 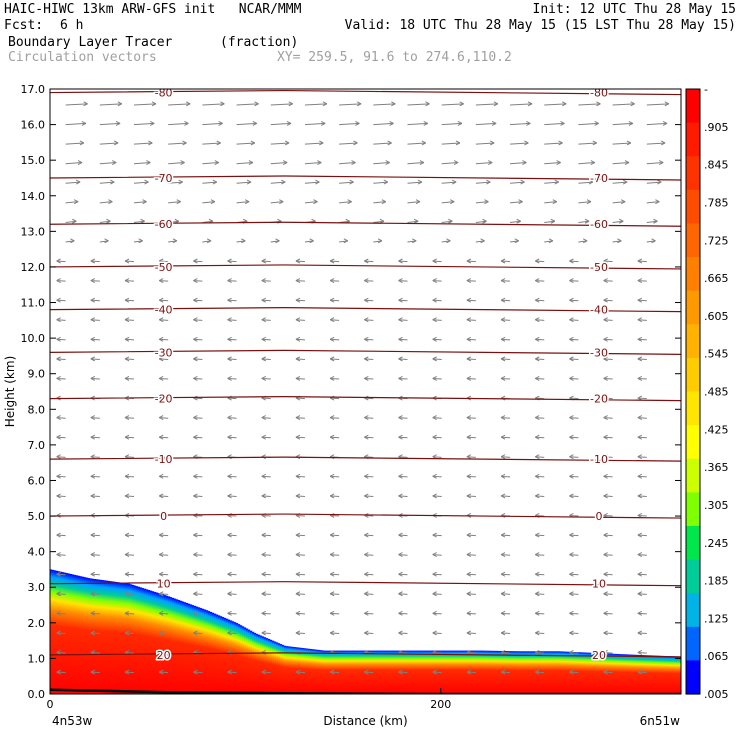 What do you see at coordinates (693, 307) in the screenshot?
I see `colorbar-swatch` at bounding box center [693, 307].